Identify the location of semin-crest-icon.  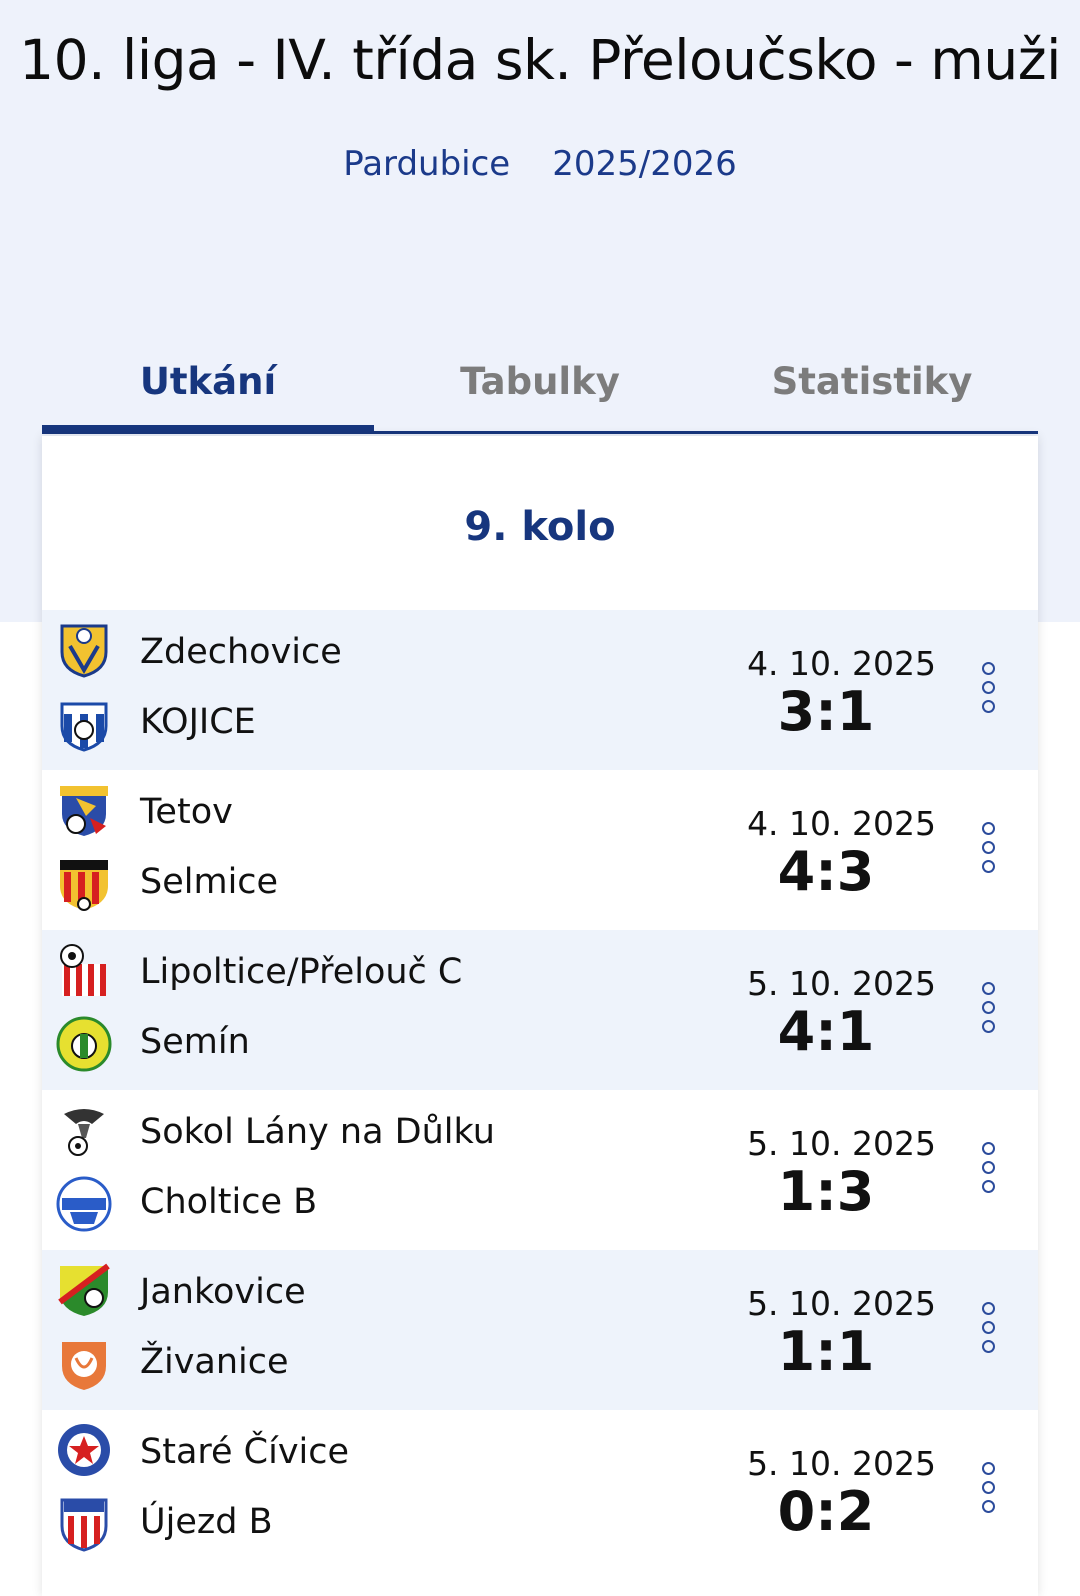
(84, 1044).